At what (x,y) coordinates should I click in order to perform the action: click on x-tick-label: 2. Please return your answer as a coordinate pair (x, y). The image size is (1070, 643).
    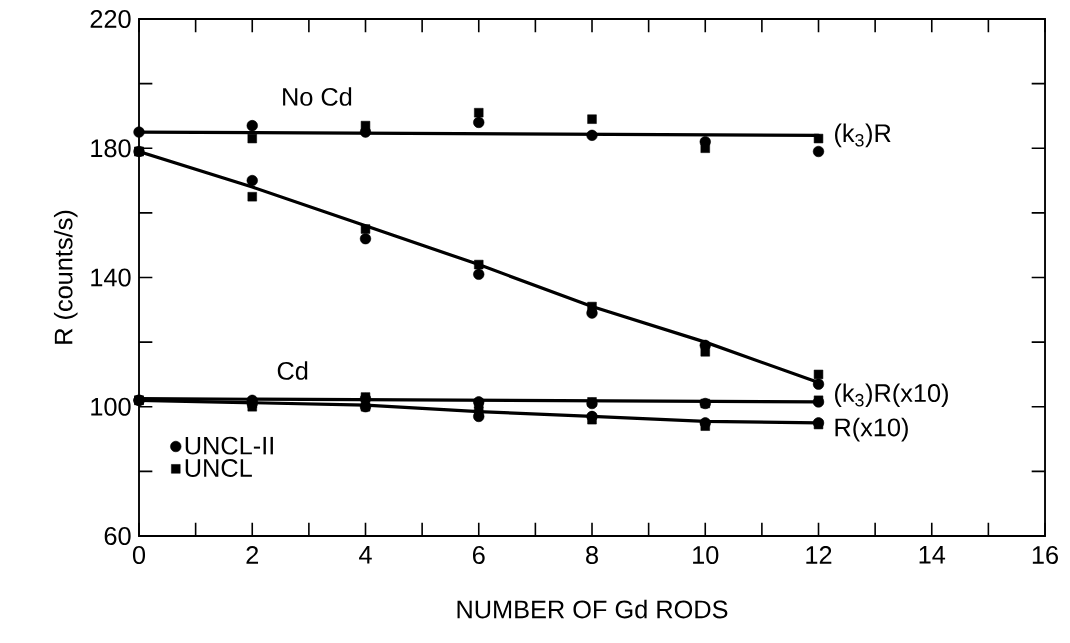
    Looking at the image, I should click on (252, 555).